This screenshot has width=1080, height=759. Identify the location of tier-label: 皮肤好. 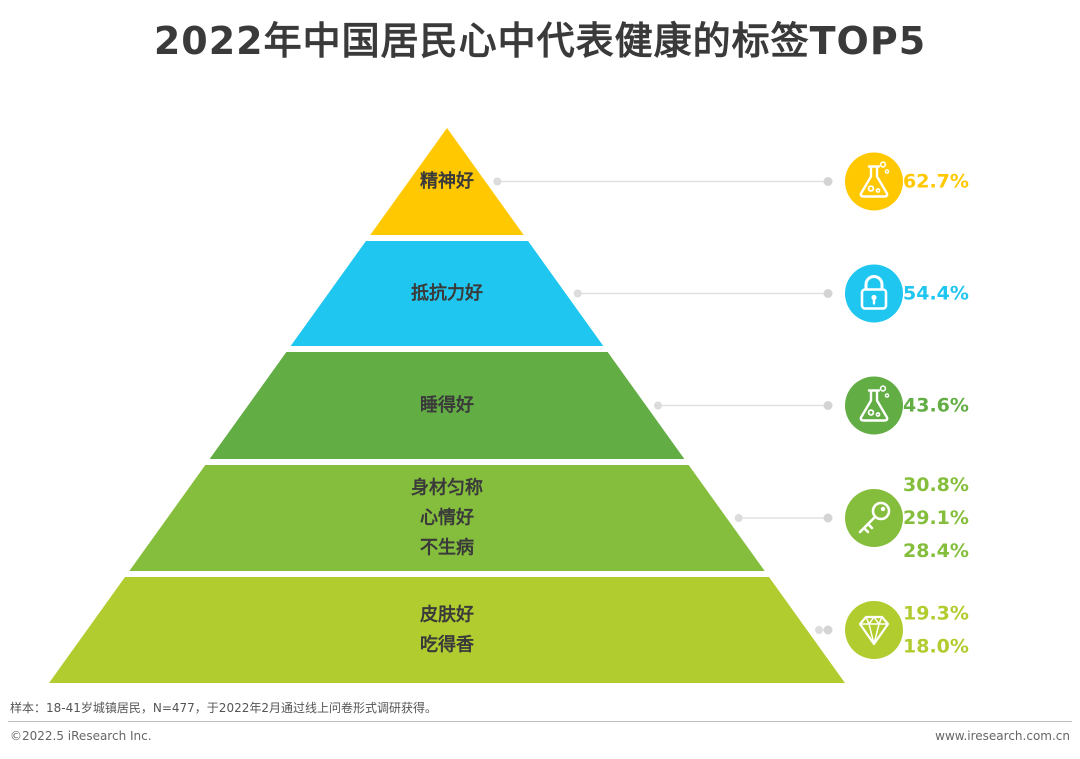
(447, 615).